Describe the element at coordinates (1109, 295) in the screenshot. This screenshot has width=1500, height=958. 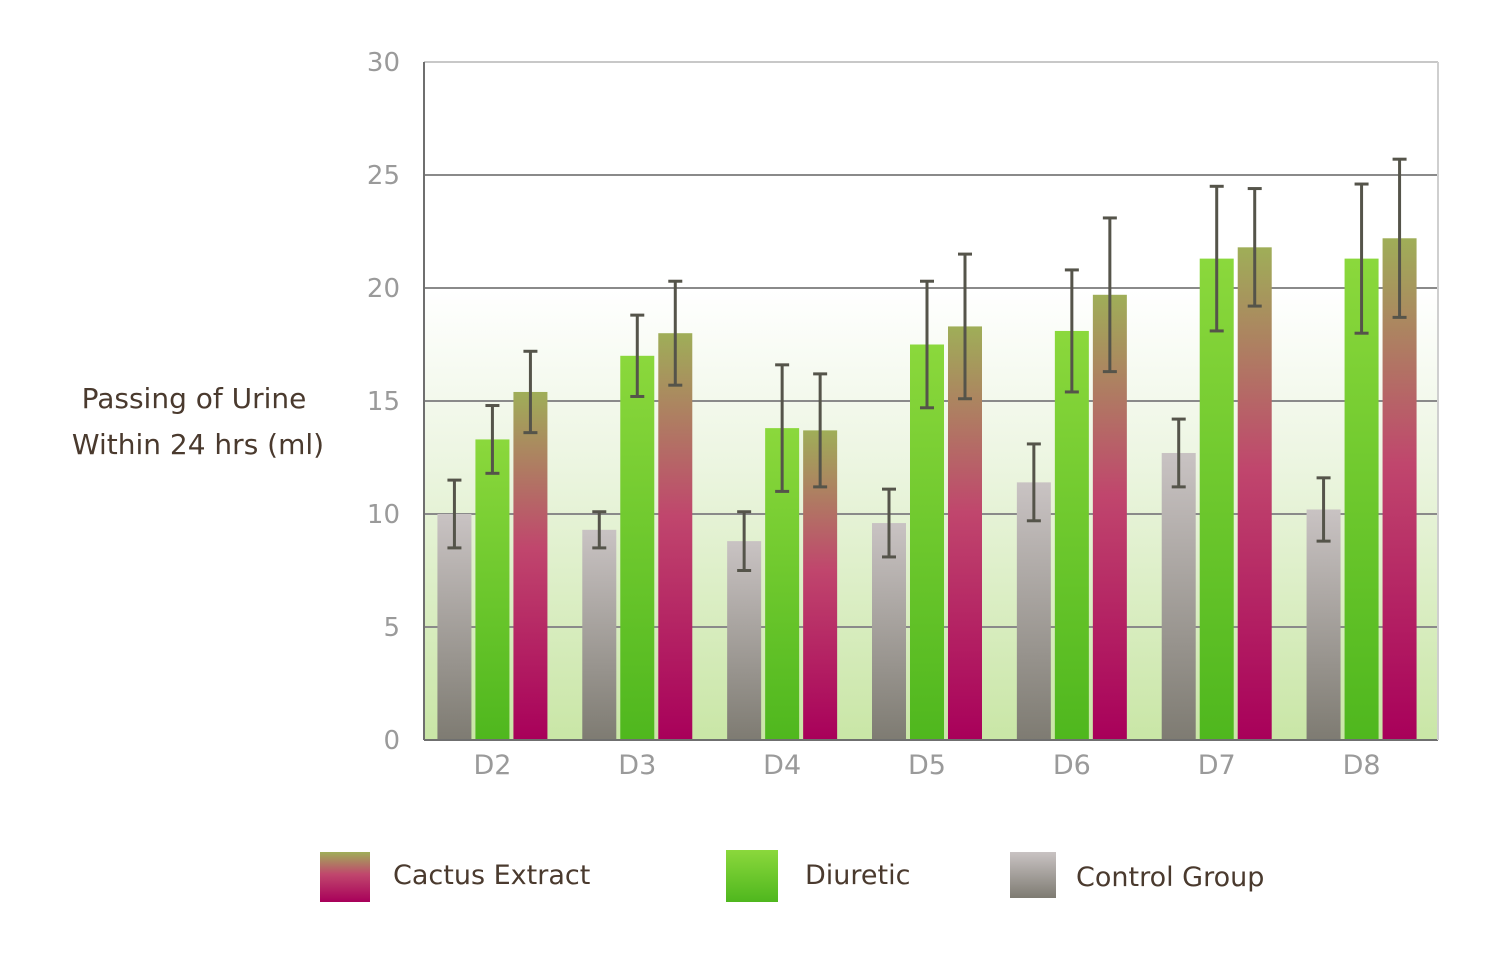
I see `error-bar-cactus-extract-d6` at that location.